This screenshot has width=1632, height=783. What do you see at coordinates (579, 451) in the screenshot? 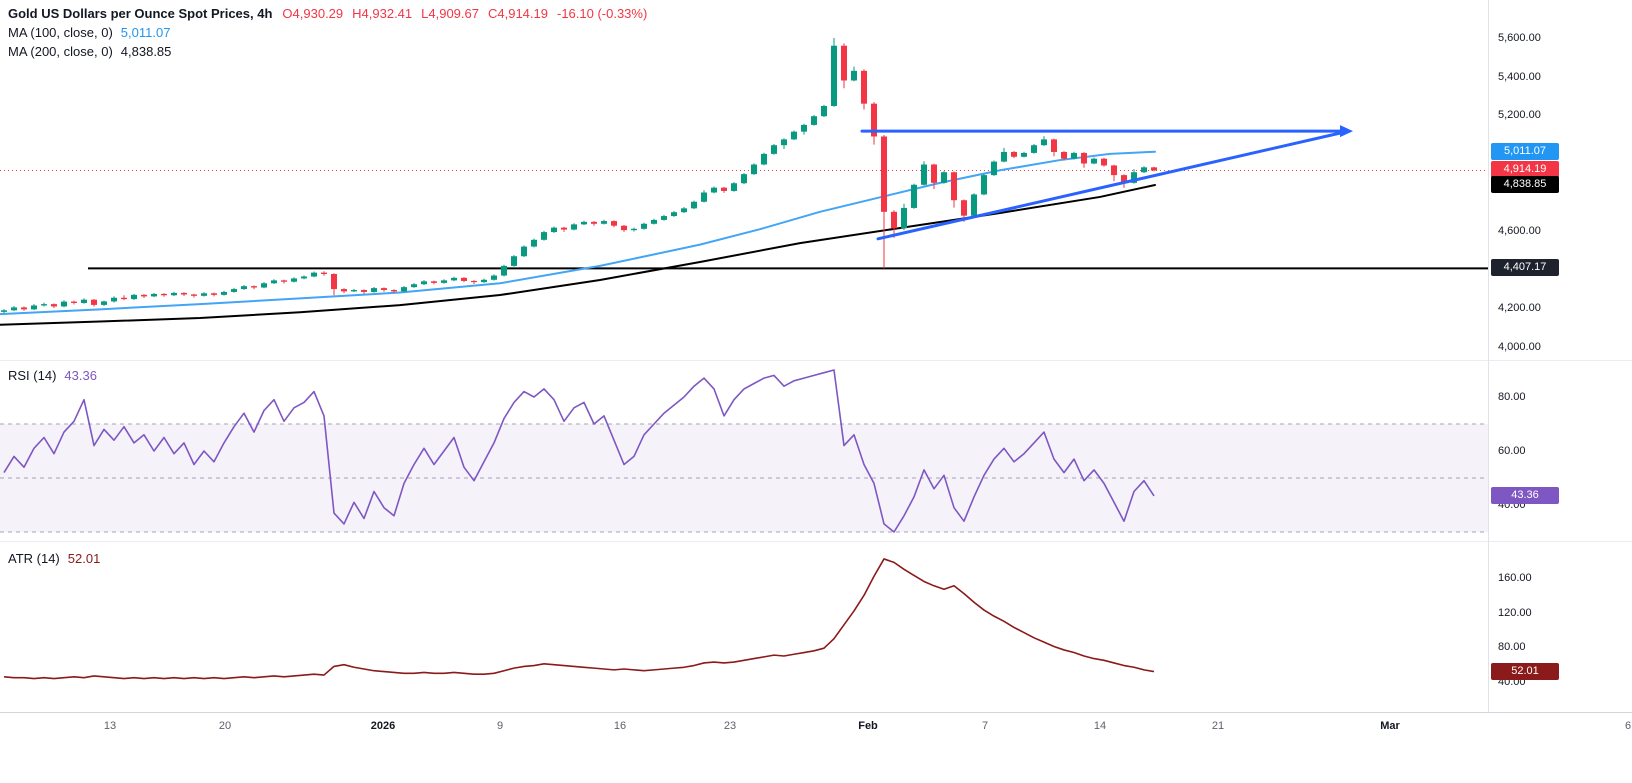
I see `rsi-line` at bounding box center [579, 451].